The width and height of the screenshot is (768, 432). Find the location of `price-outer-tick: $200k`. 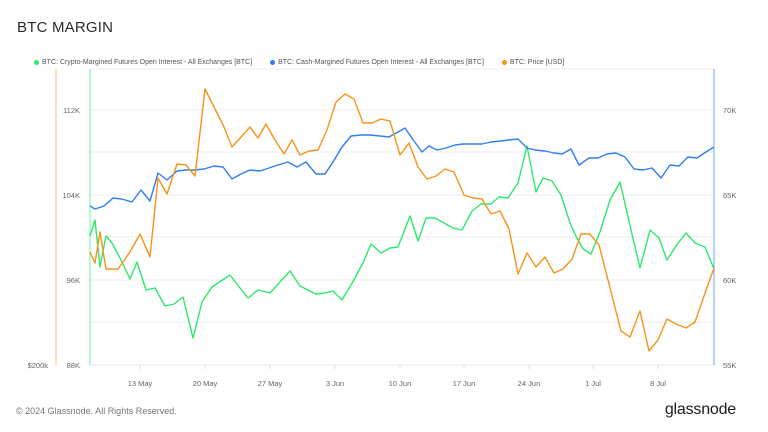

price-outer-tick: $200k is located at coordinates (38, 365).